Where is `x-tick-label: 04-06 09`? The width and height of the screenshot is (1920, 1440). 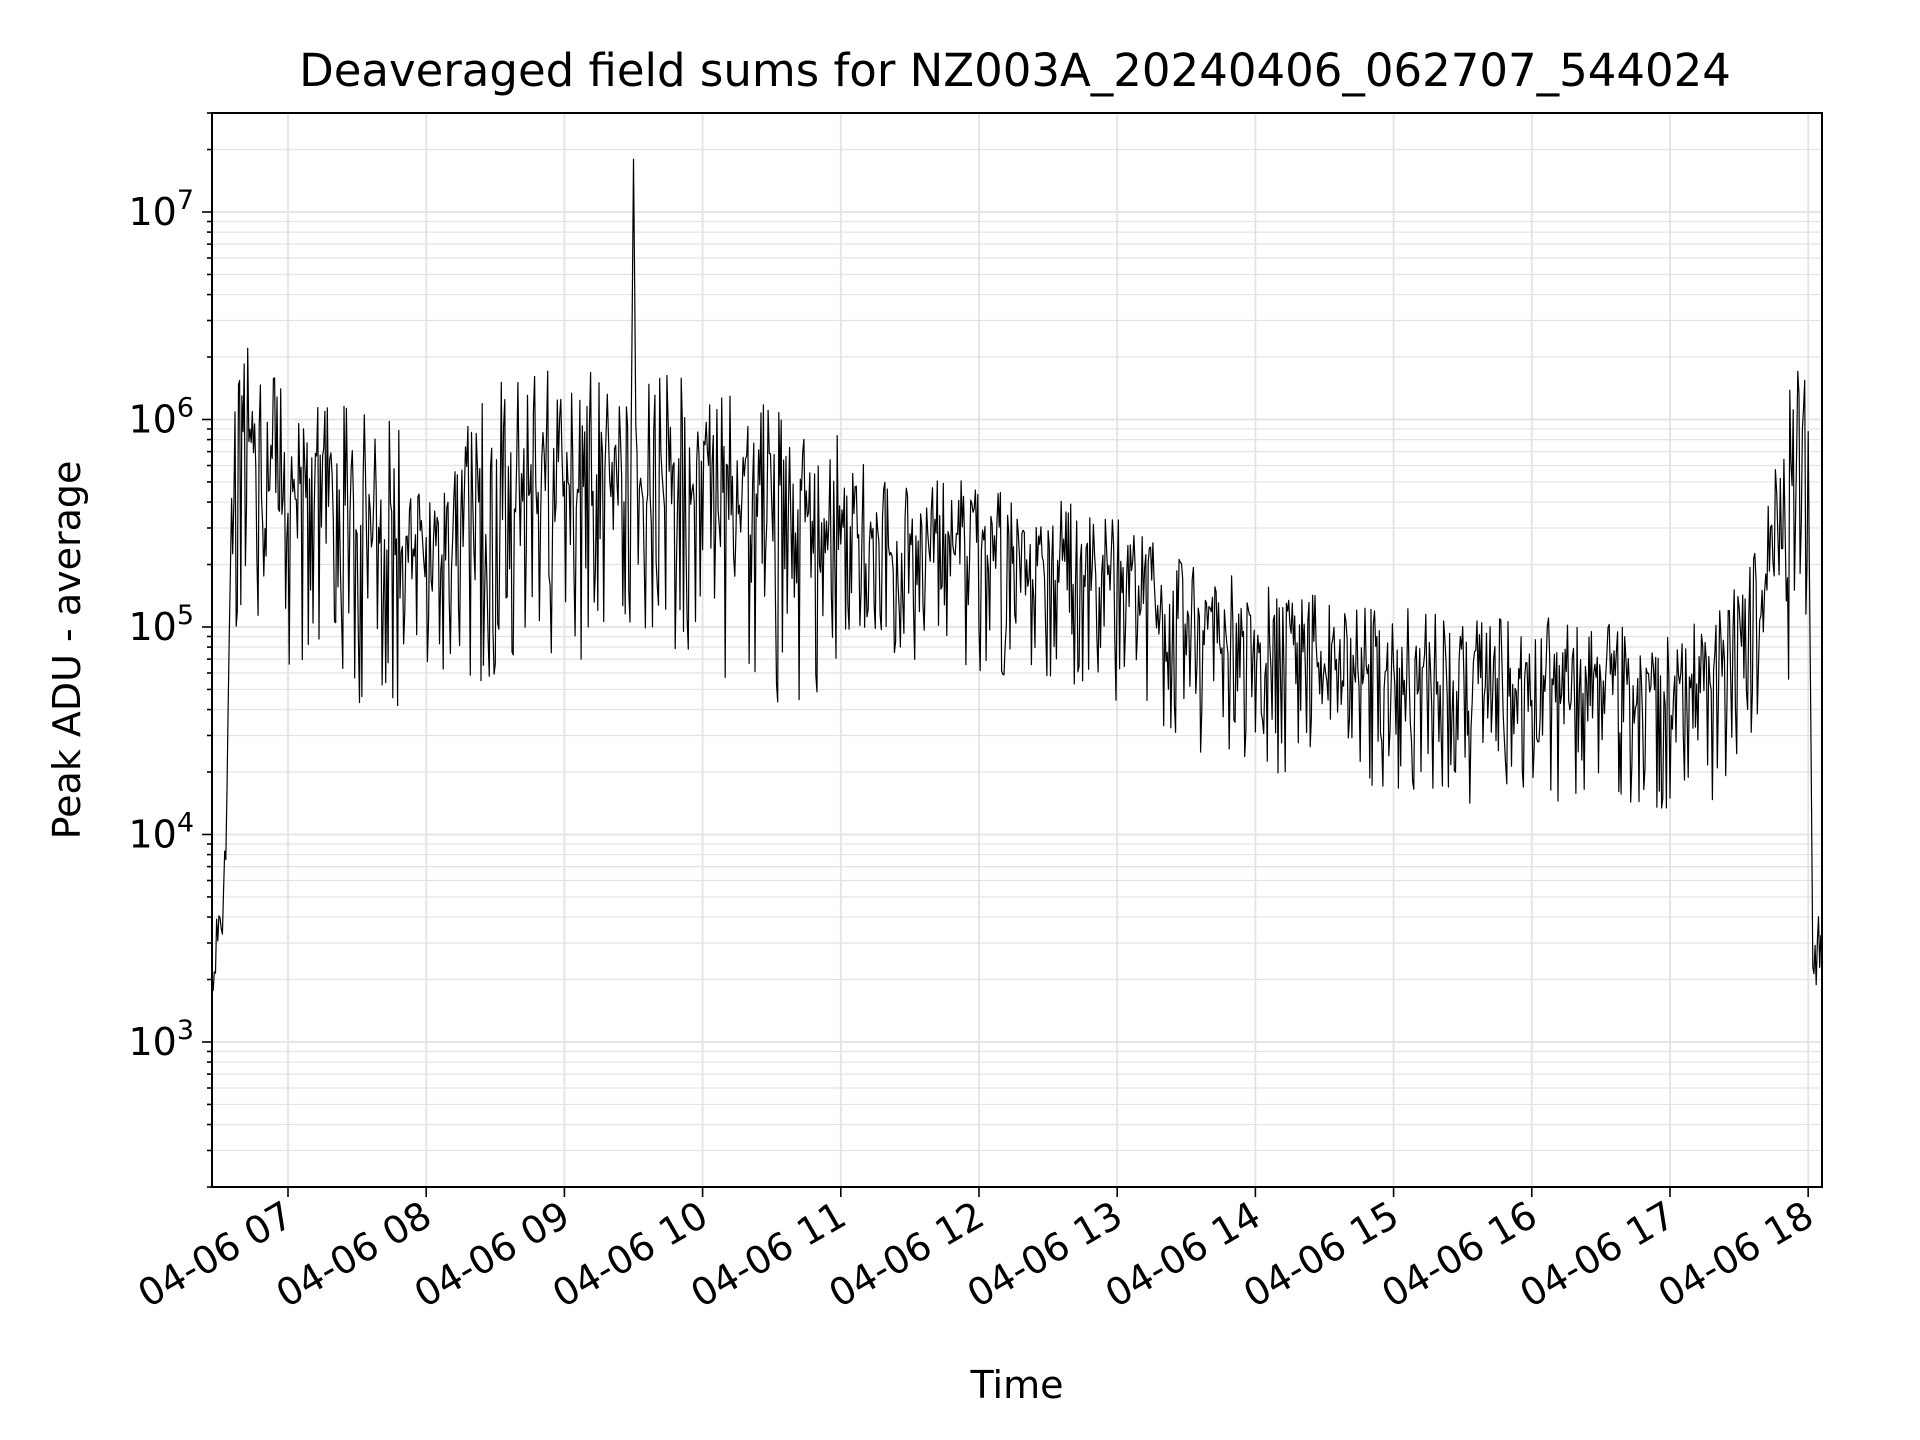
x-tick-label: 04-06 09 is located at coordinates (492, 1255).